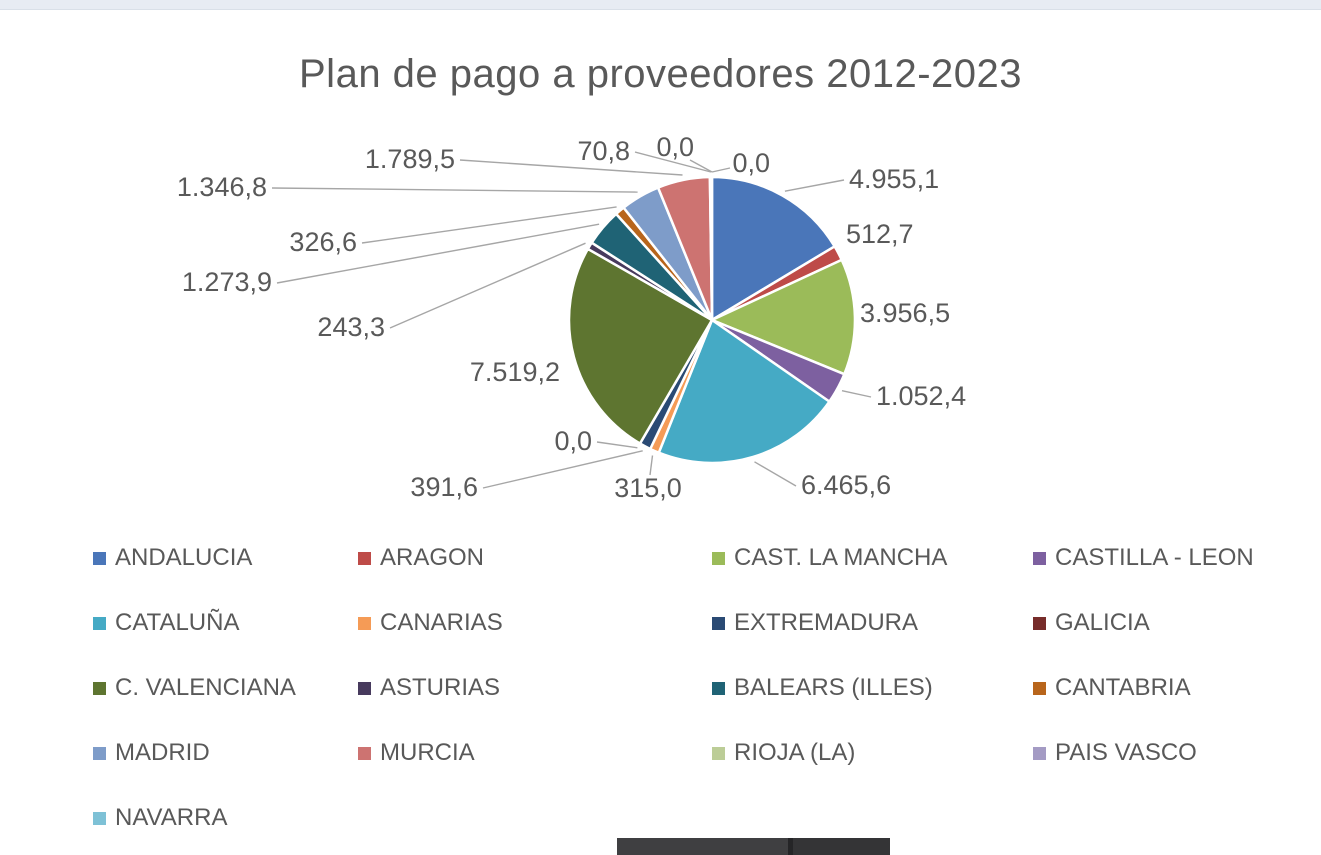 The width and height of the screenshot is (1321, 855). Describe the element at coordinates (718, 753) in the screenshot. I see `legend-marker-rioja-la` at that location.